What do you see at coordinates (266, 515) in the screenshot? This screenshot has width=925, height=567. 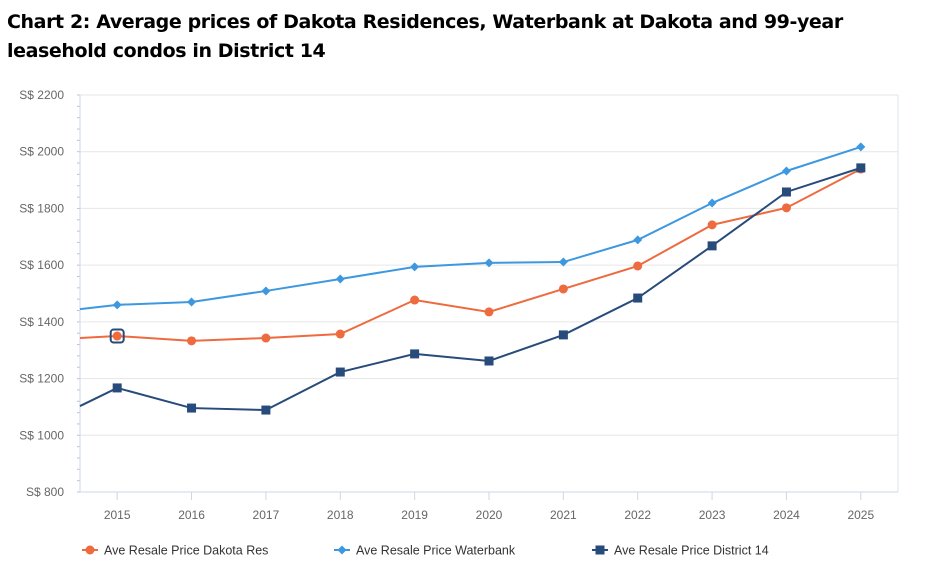 I see `x-tick-label: 2017` at bounding box center [266, 515].